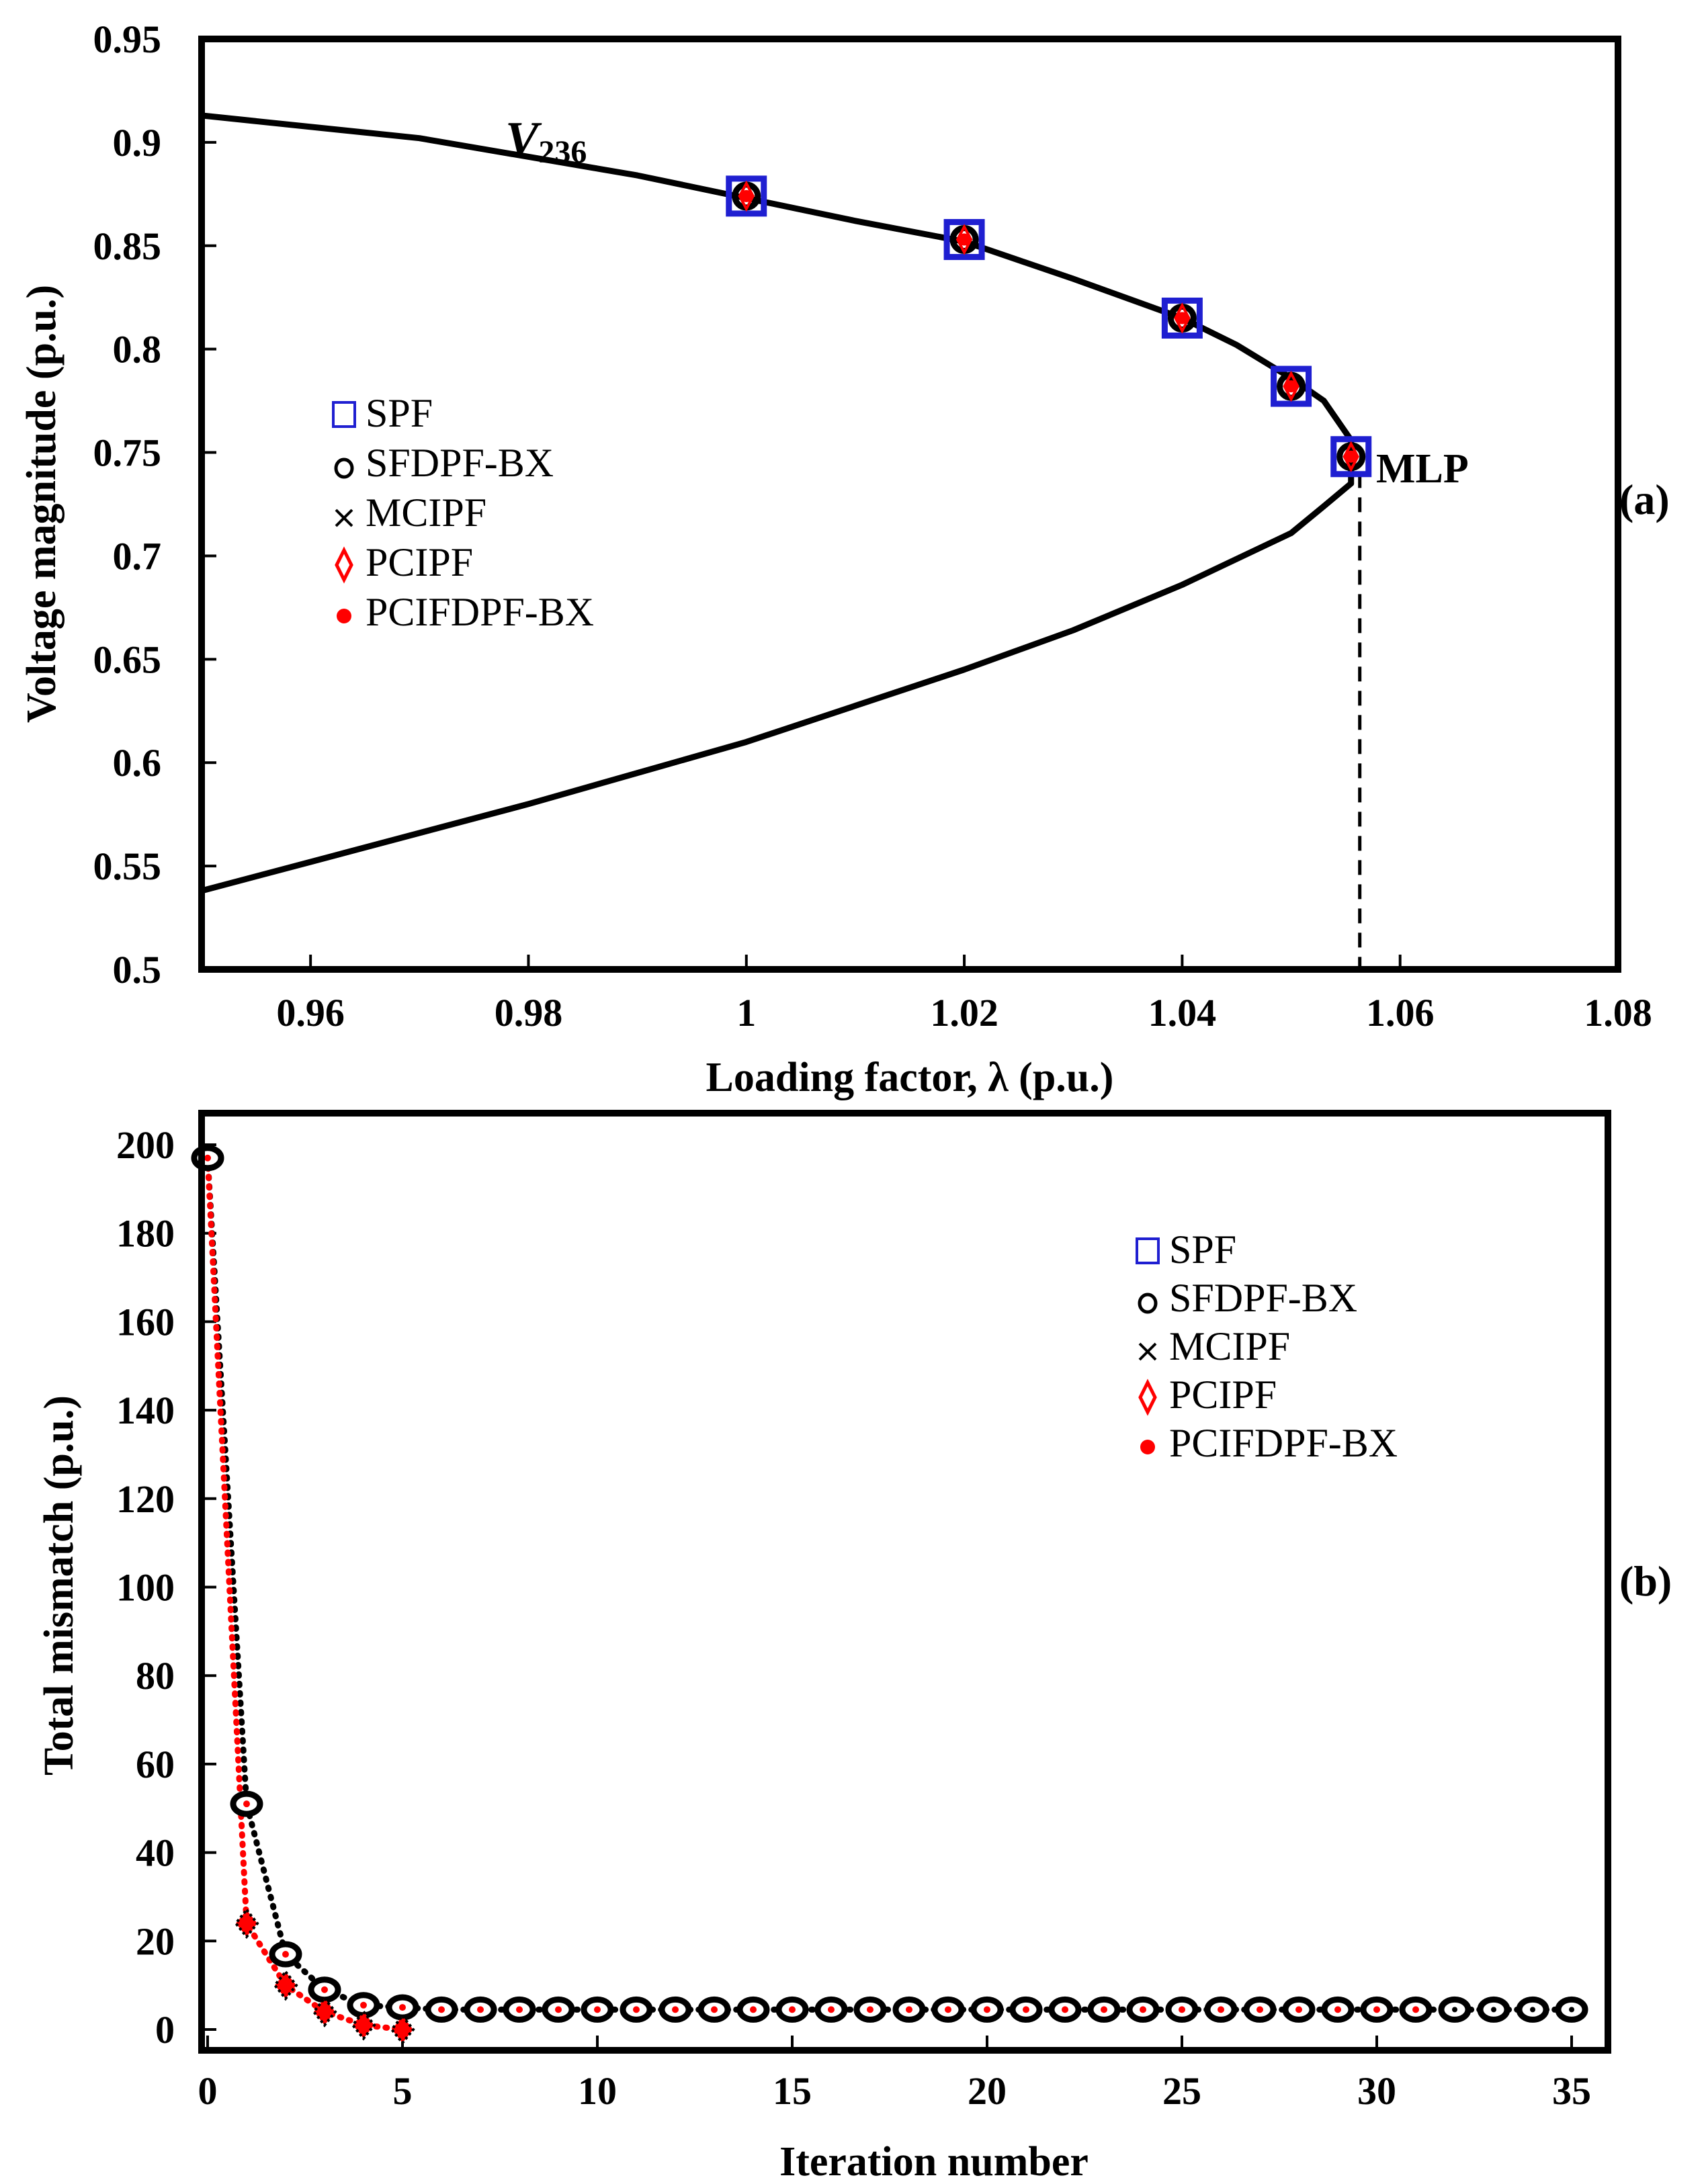 Image resolution: width=1704 pixels, height=2184 pixels. Describe the element at coordinates (127, 866) in the screenshot. I see `panel-a-y-tick-label: 0.55` at that location.